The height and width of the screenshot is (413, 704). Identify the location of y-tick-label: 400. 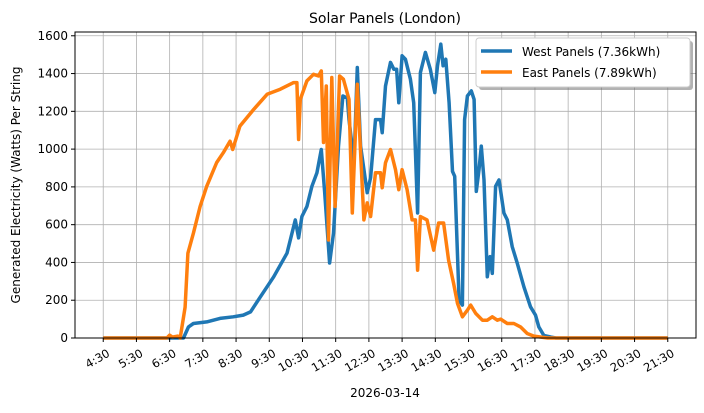
(56, 262).